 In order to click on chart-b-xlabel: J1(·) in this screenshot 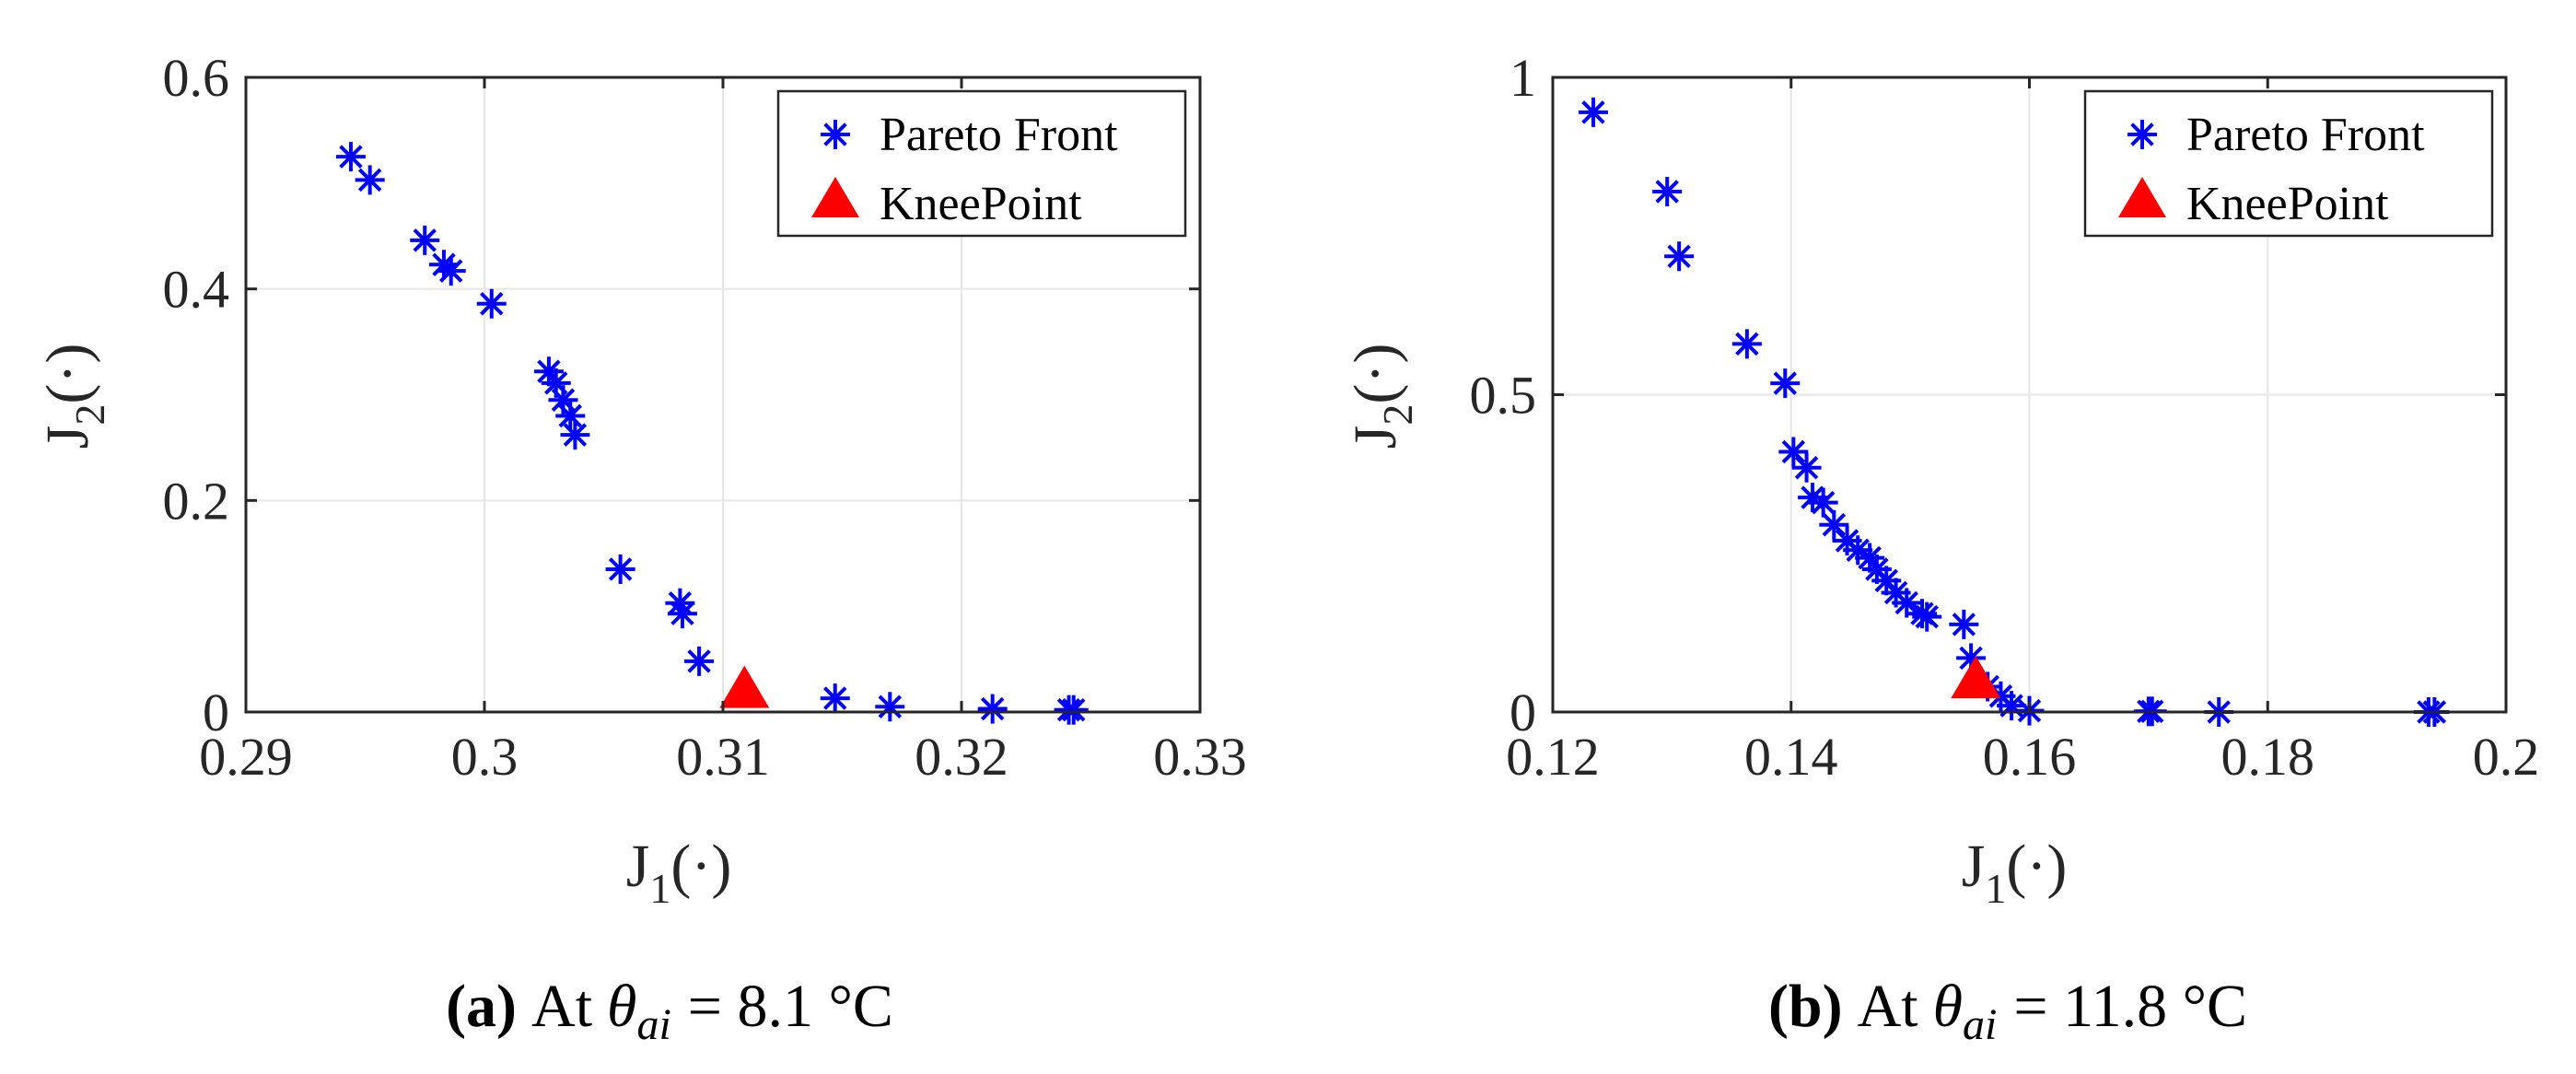, I will do `click(2015, 872)`.